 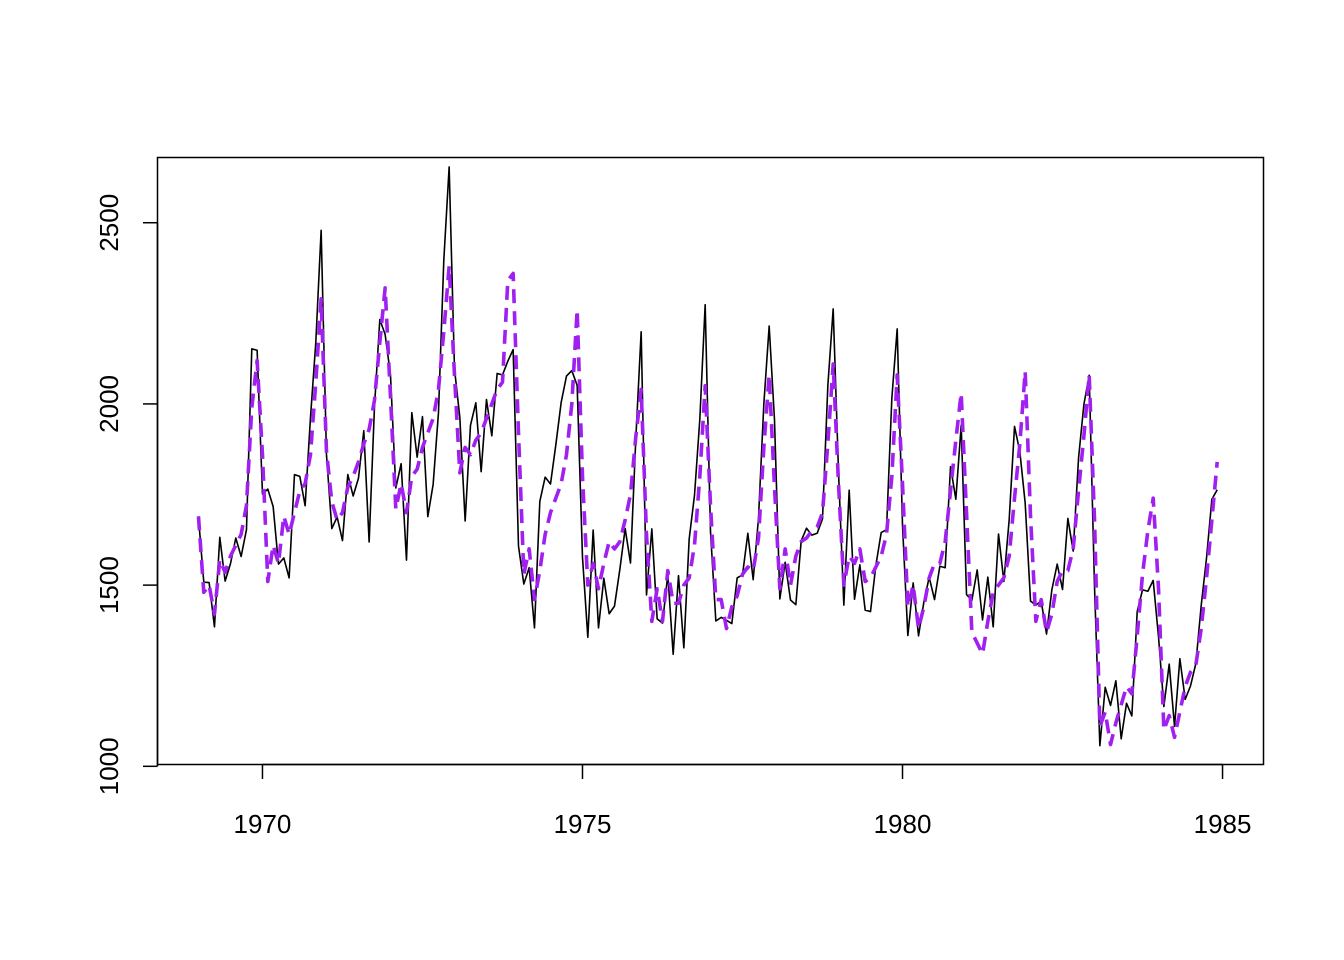 I want to click on x-tick-label: 1985, so click(x=1223, y=824).